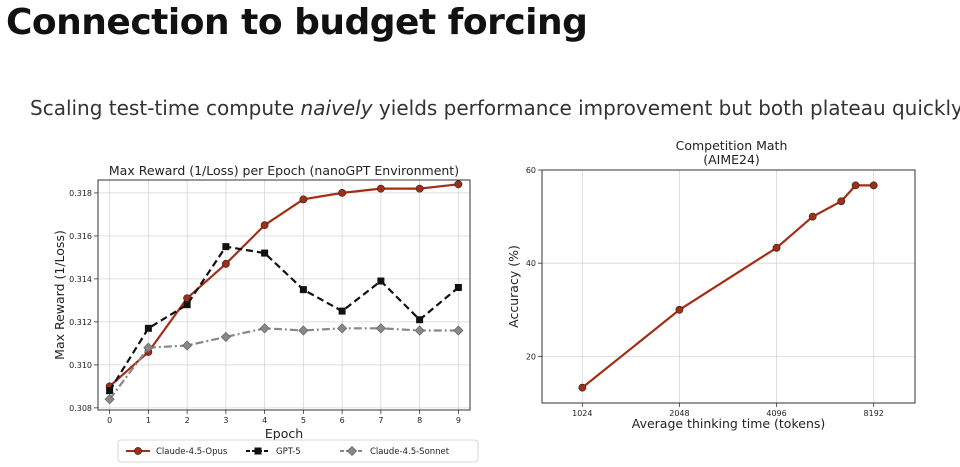  Describe the element at coordinates (531, 356) in the screenshot. I see `y-tick-label: 20` at that location.